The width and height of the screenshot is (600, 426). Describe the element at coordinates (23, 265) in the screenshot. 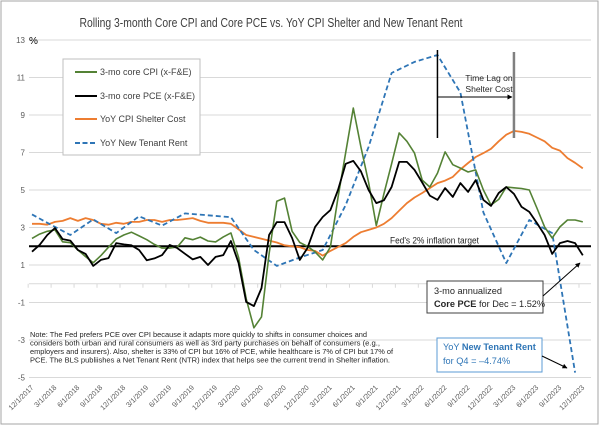

I see `y-tick-label: 1` at that location.